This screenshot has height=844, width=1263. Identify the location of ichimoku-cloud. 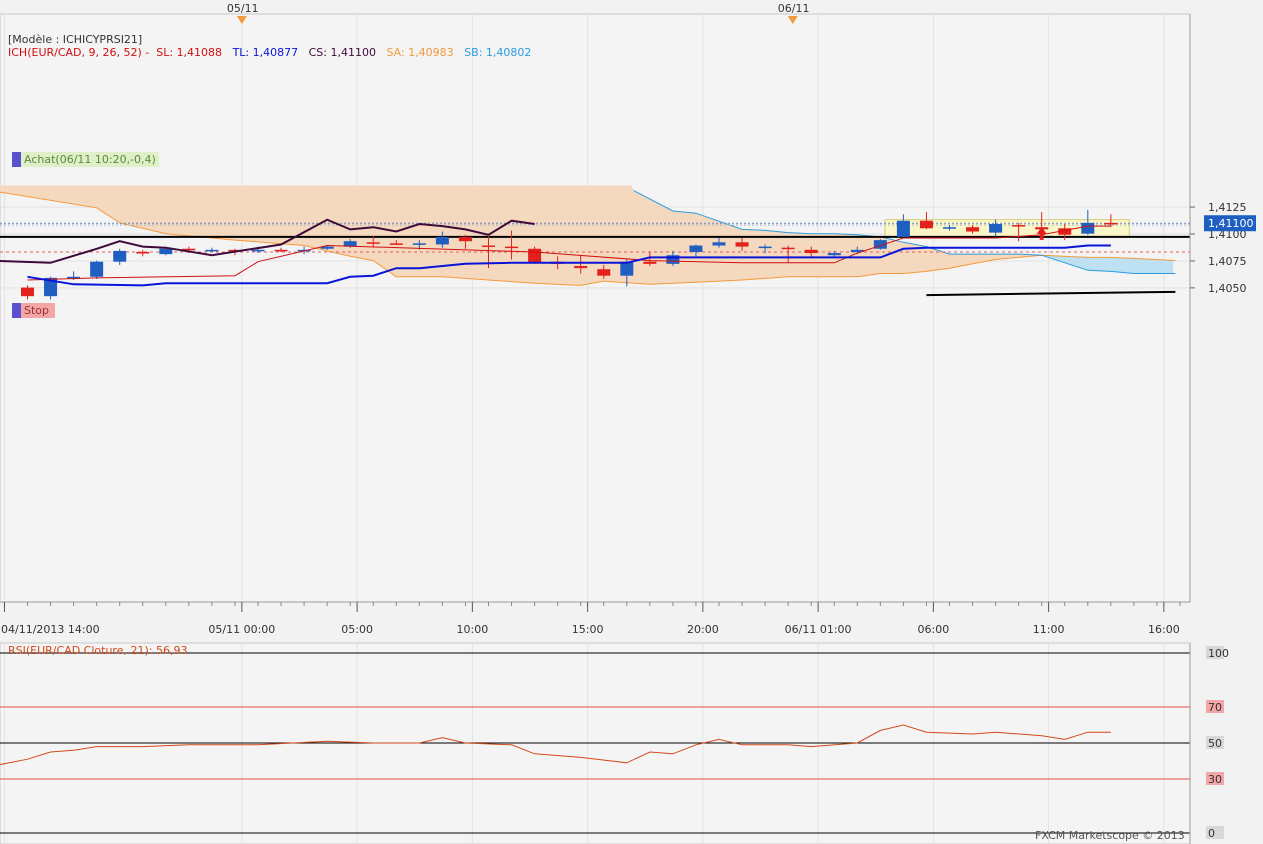
(588, 235).